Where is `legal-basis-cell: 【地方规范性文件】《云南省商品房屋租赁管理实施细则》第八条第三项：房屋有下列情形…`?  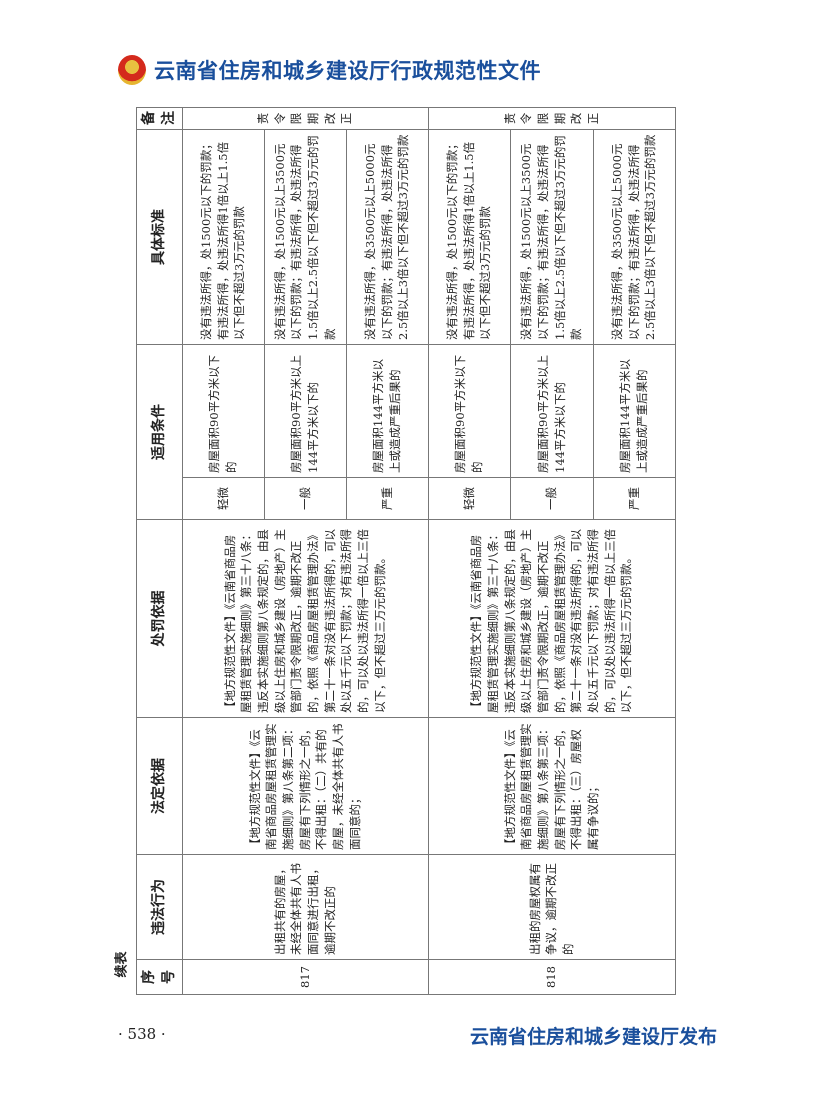 legal-basis-cell: 【地方规范性文件】《云南省商品房屋租赁管理实施细则》第八条第三项：房屋有下列情形… is located at coordinates (552, 786).